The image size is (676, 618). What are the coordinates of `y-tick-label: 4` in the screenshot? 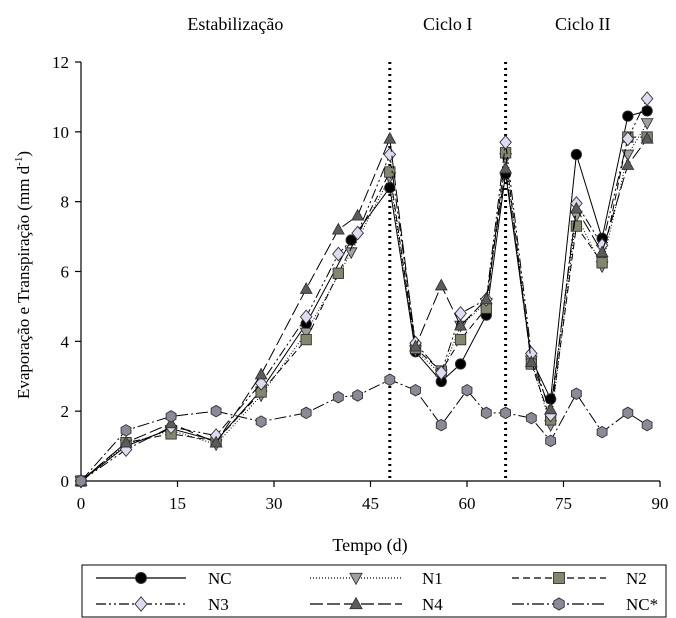 It's located at (65, 341).